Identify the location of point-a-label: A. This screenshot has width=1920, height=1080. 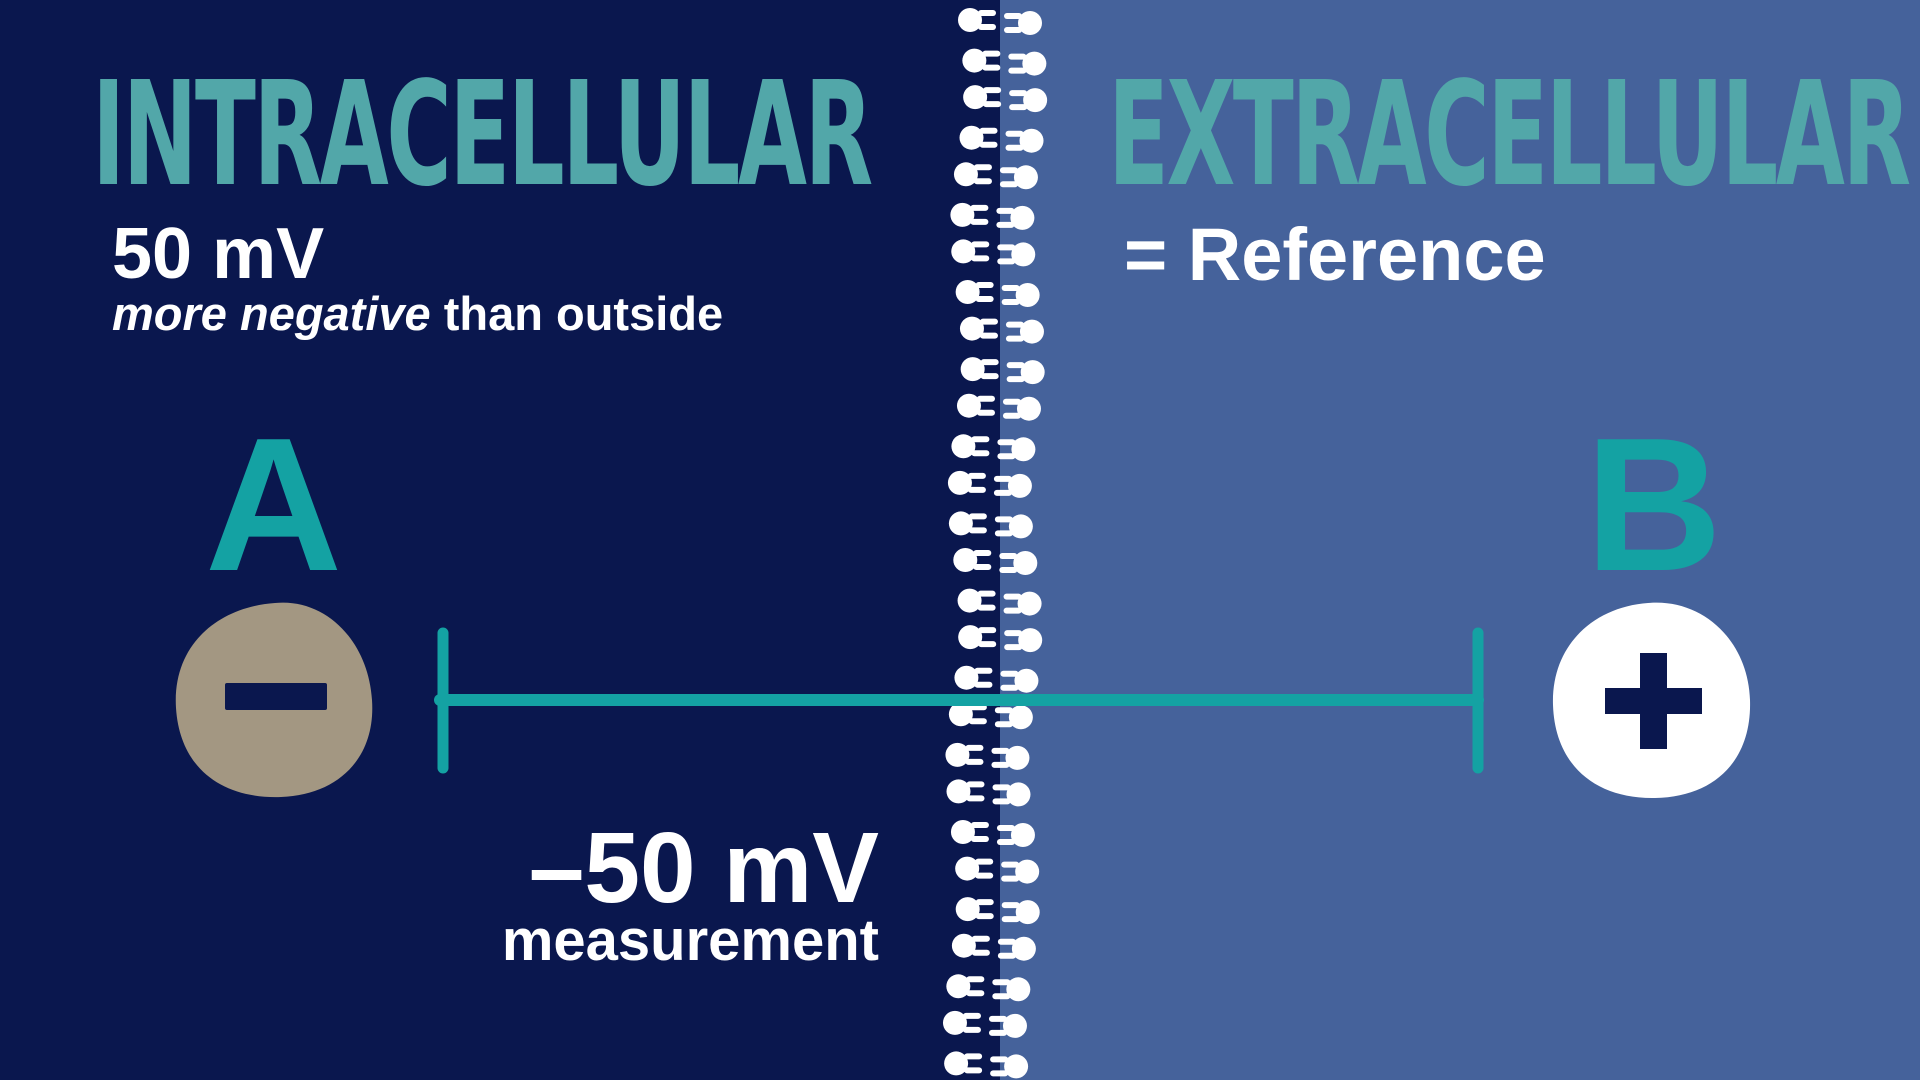
(274, 505).